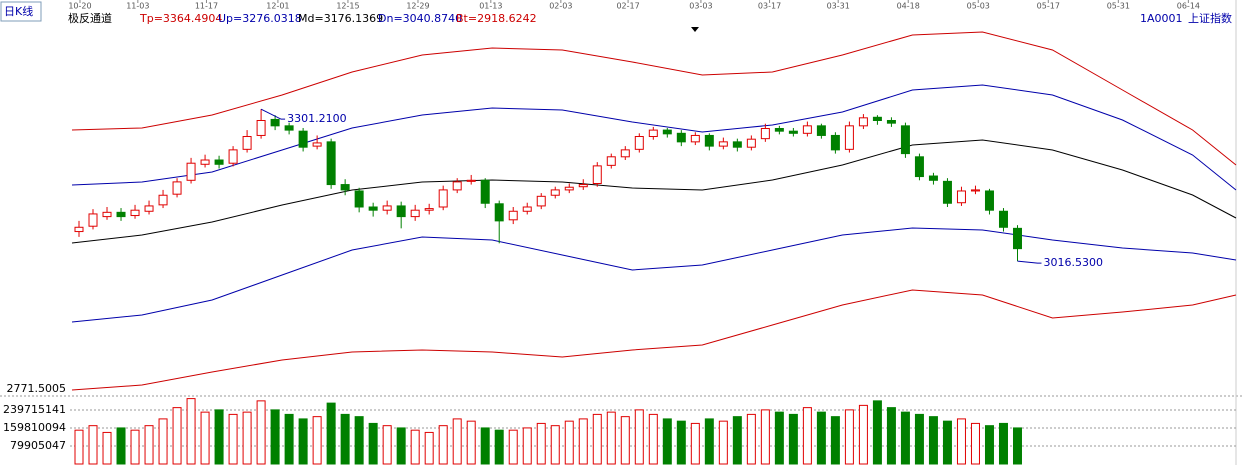  I want to click on symbol-name: 上证指数, so click(1210, 18).